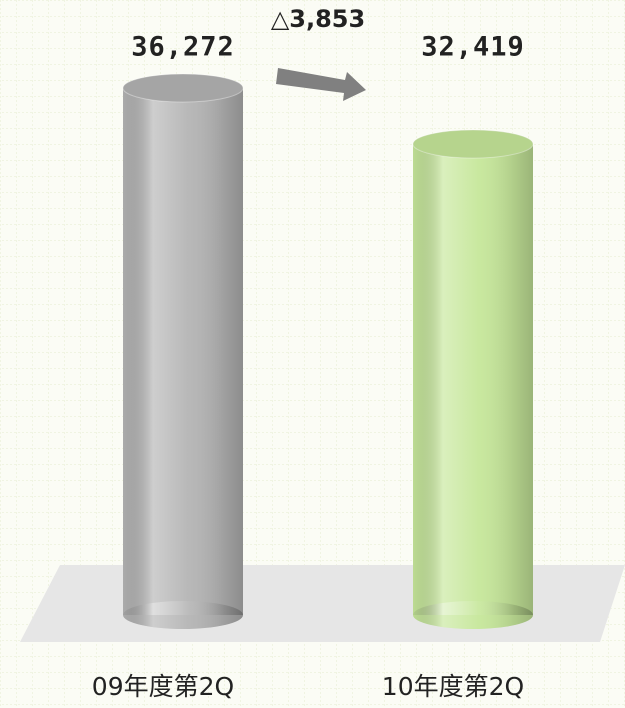  I want to click on arrow, so click(321, 84).